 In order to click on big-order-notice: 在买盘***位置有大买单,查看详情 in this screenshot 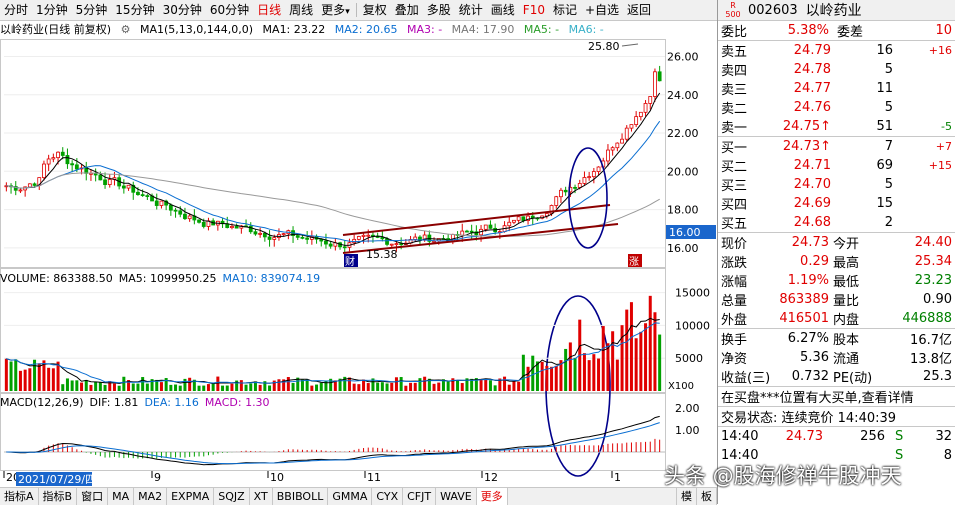, I will do `click(836, 396)`.